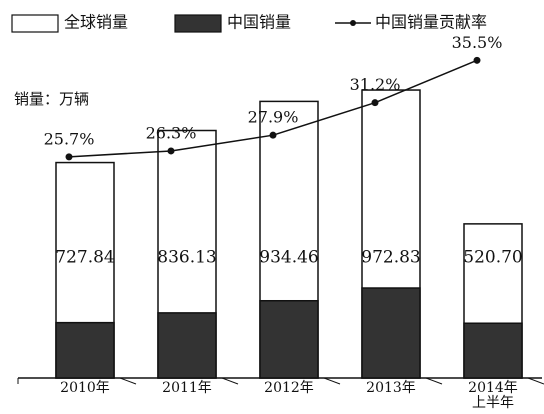  Describe the element at coordinates (85, 388) in the screenshot. I see `x-tick-label: 2010年` at that location.